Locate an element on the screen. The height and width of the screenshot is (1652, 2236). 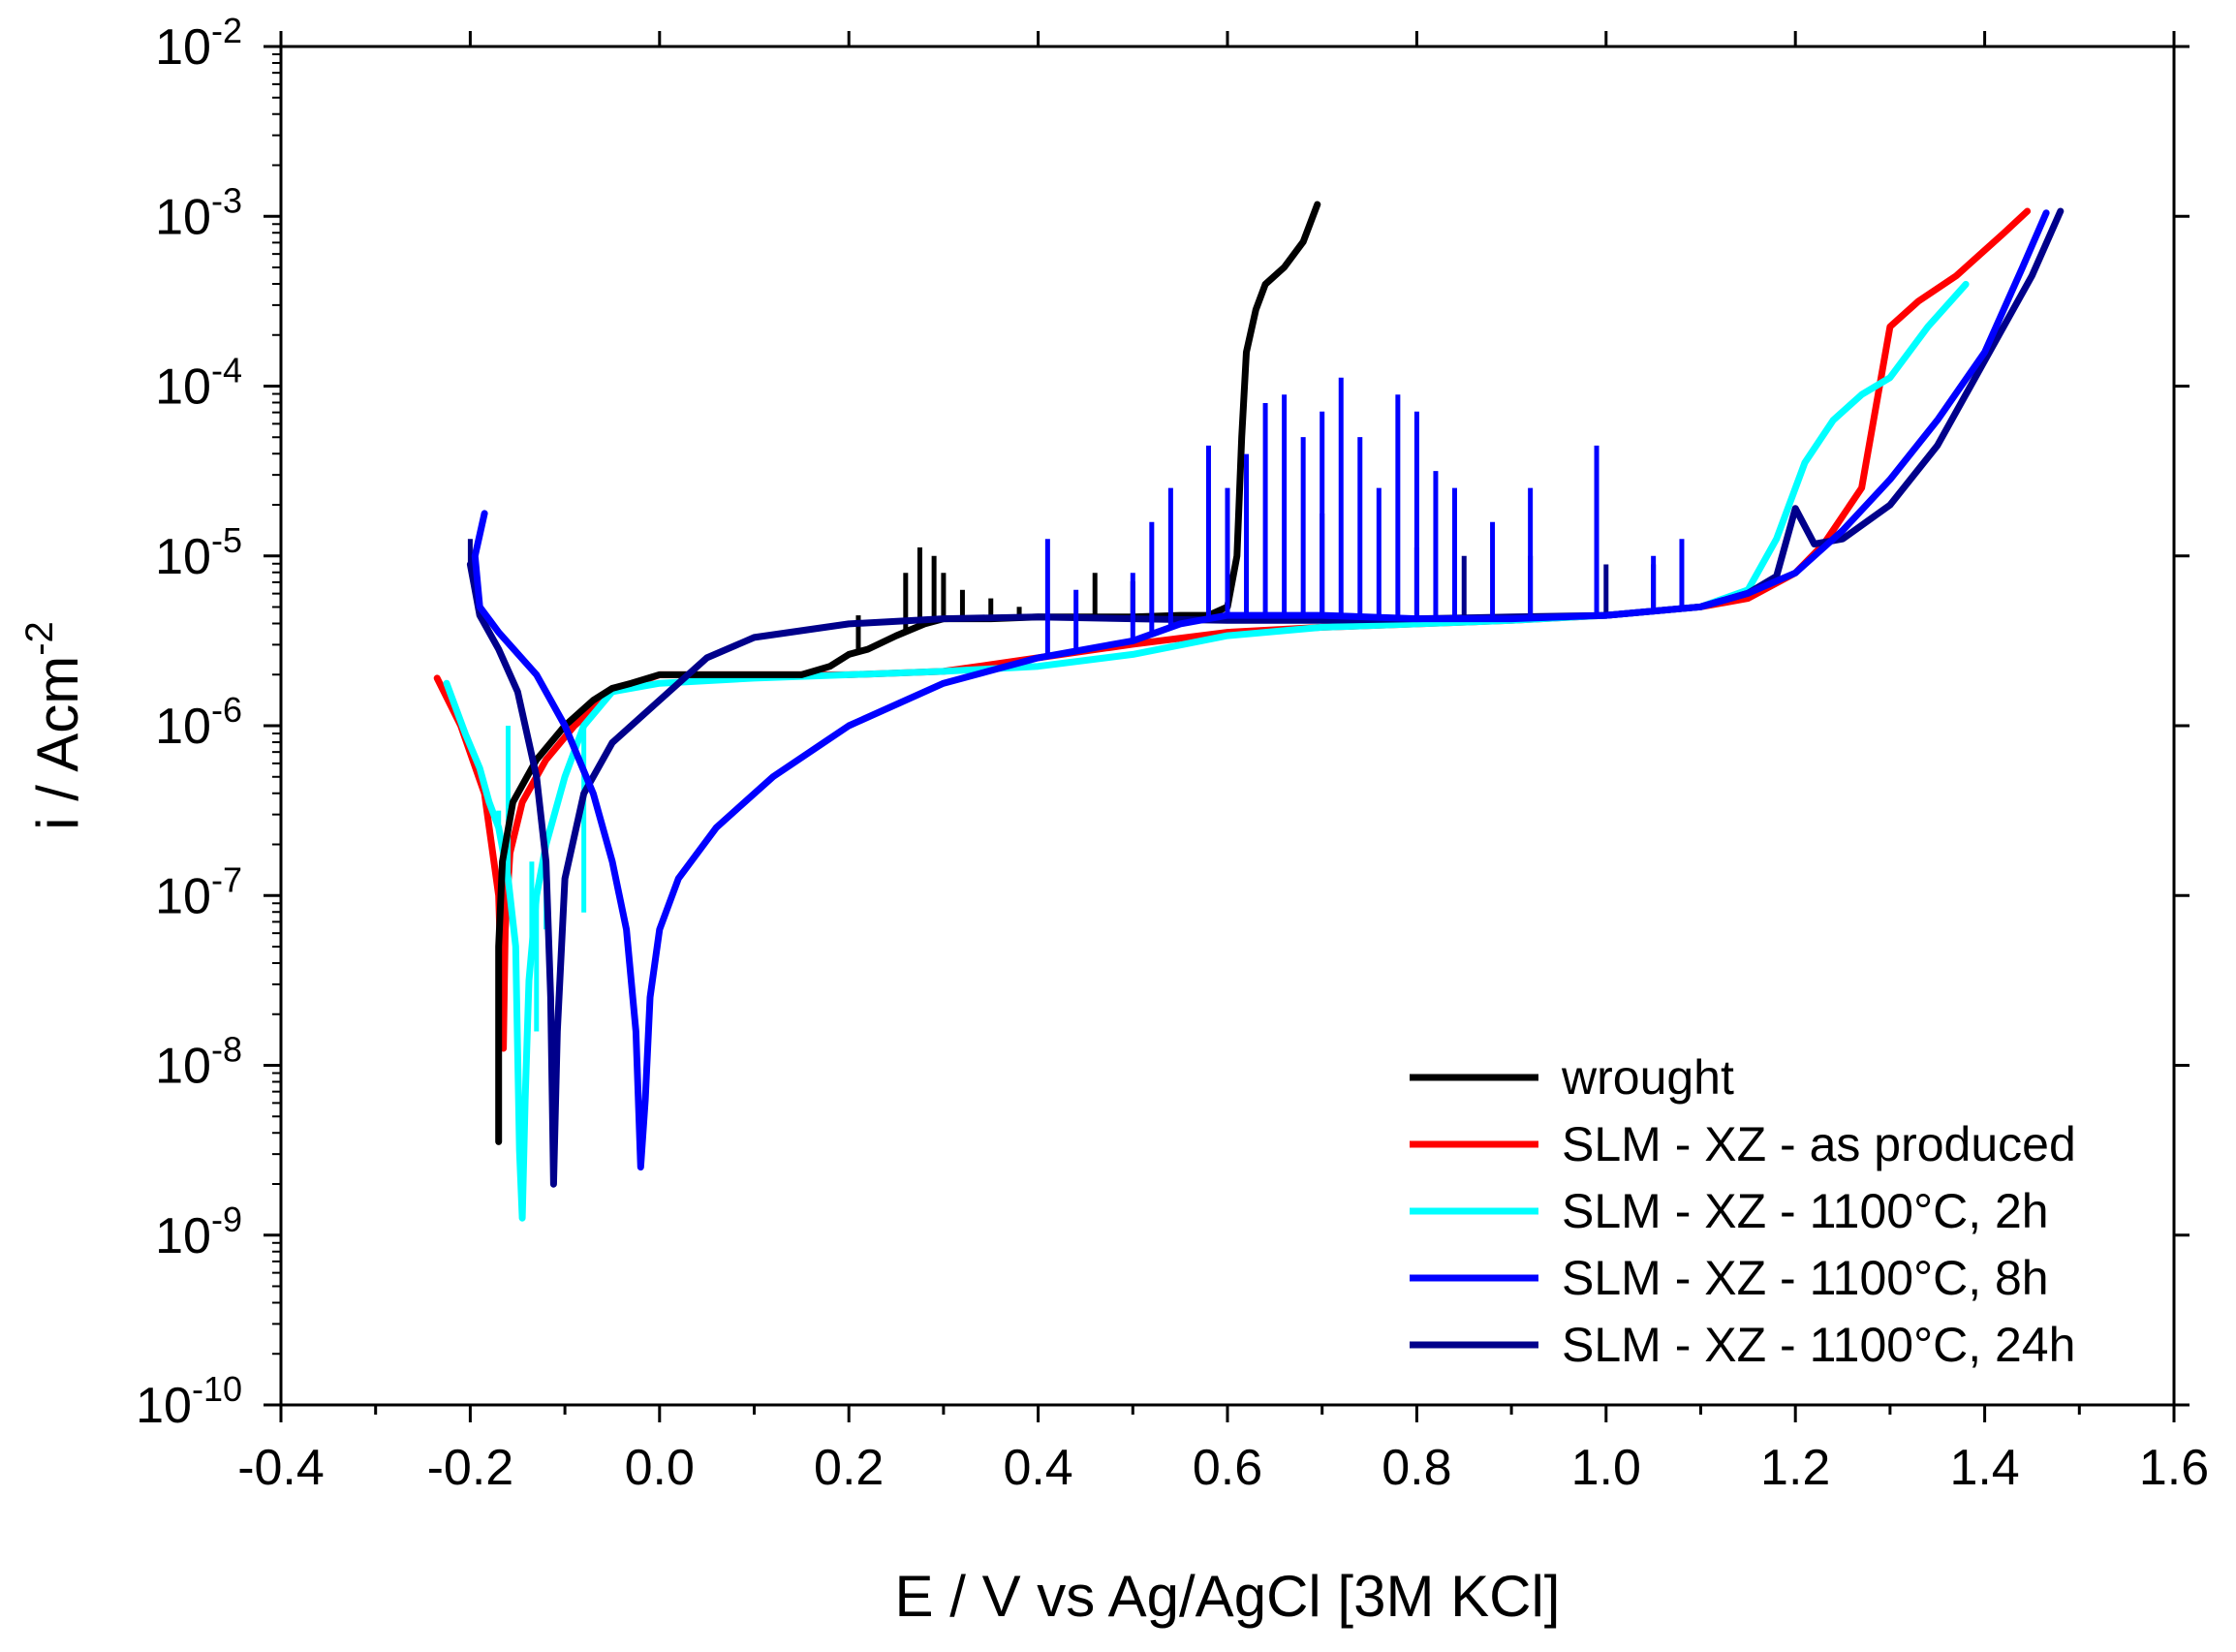
x-tick-label: 0.2 is located at coordinates (849, 1468).